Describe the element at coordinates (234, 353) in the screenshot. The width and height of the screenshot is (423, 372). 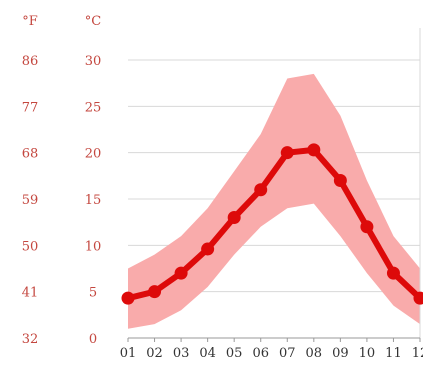
I see `x-tick-label: 05` at that location.